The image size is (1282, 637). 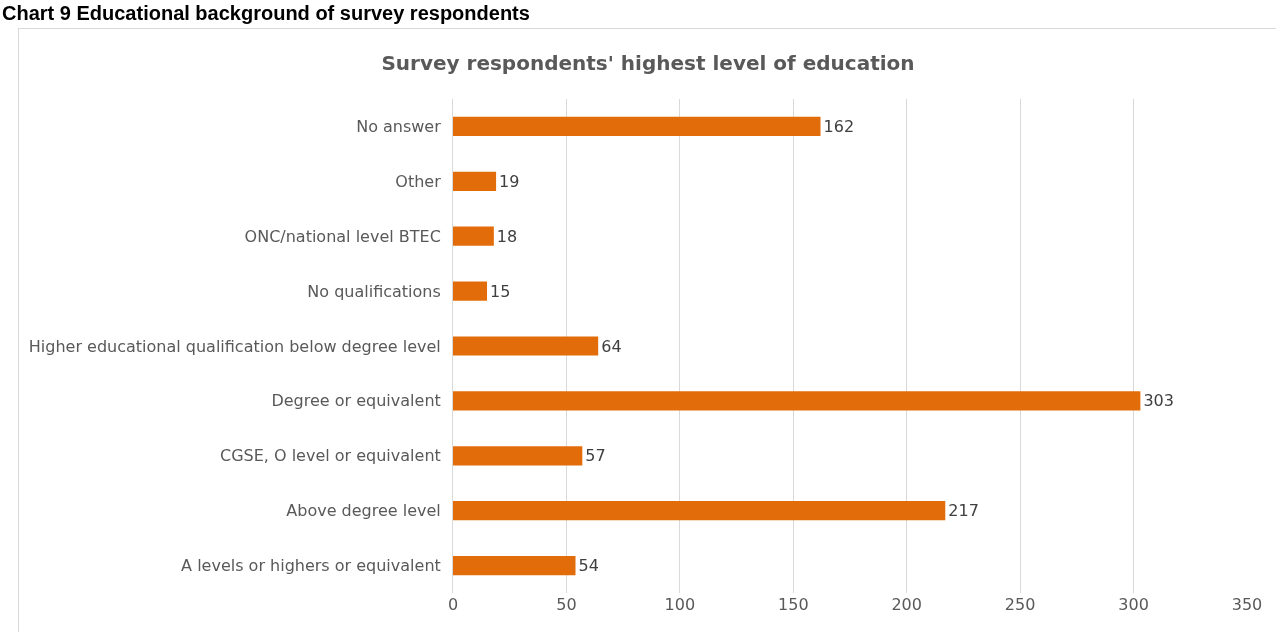 What do you see at coordinates (453, 604) in the screenshot?
I see `x-tick-label: 0` at bounding box center [453, 604].